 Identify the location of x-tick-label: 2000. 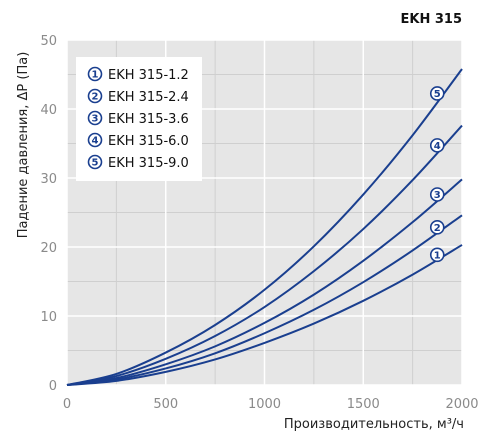
(461, 404).